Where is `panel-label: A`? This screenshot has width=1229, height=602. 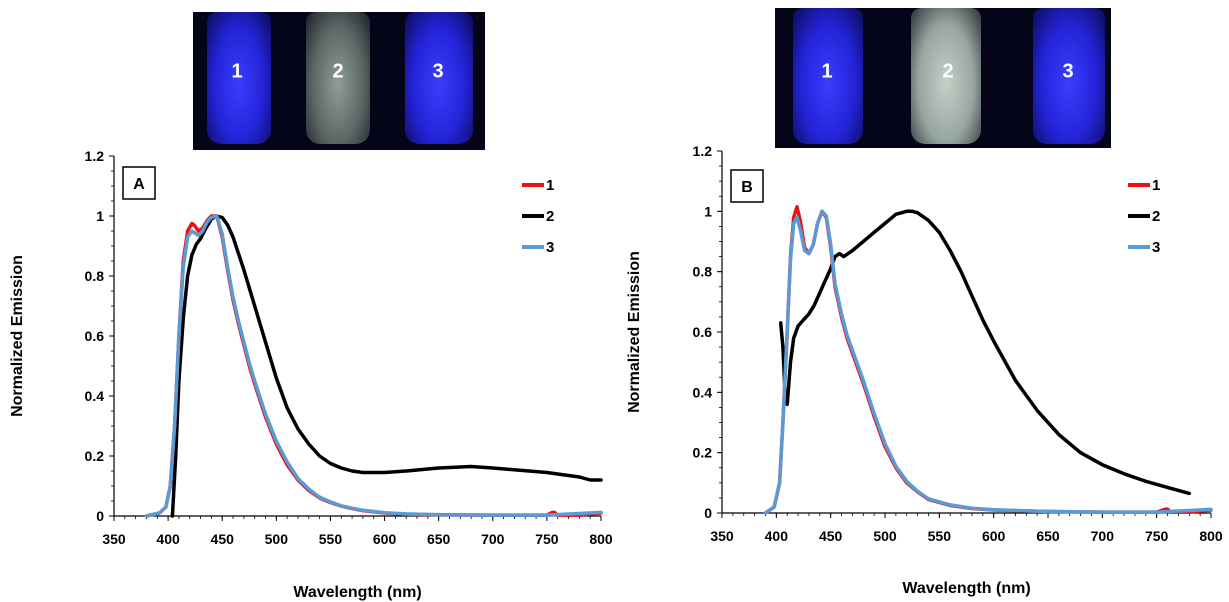
panel-label: A is located at coordinates (139, 184).